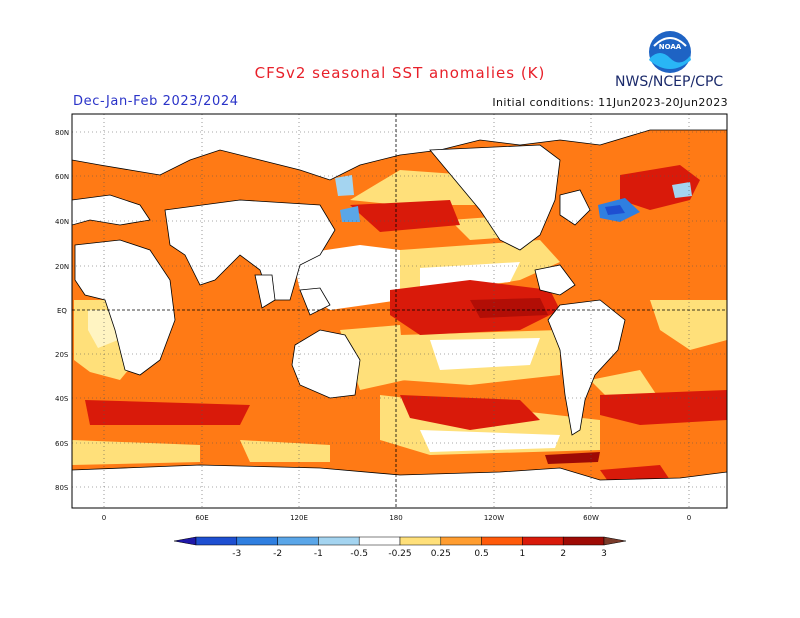  I want to click on lat-label: 20S, so click(62, 355).